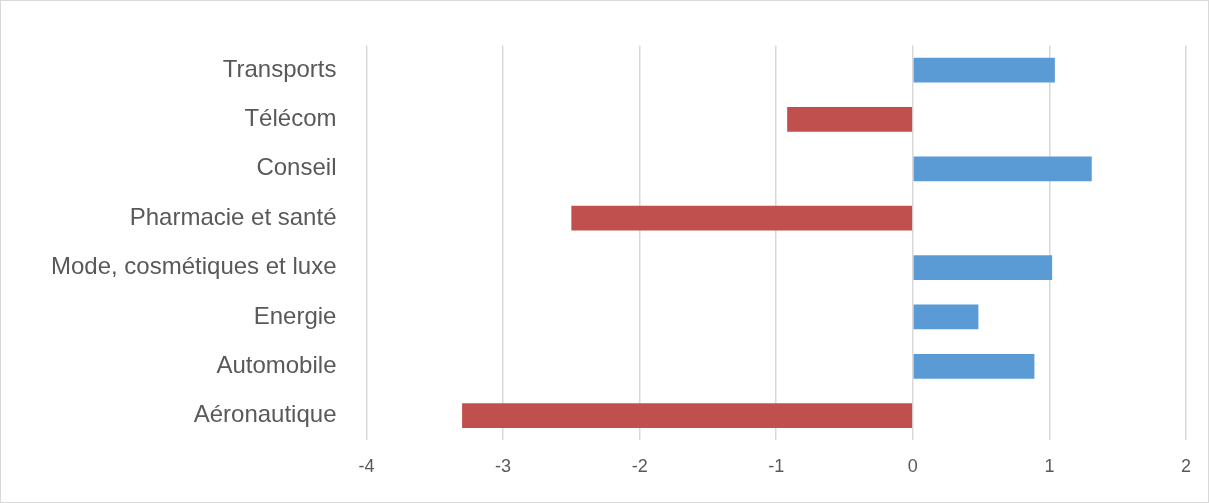 The image size is (1209, 503). I want to click on x-tick-label: -4, so click(366, 466).